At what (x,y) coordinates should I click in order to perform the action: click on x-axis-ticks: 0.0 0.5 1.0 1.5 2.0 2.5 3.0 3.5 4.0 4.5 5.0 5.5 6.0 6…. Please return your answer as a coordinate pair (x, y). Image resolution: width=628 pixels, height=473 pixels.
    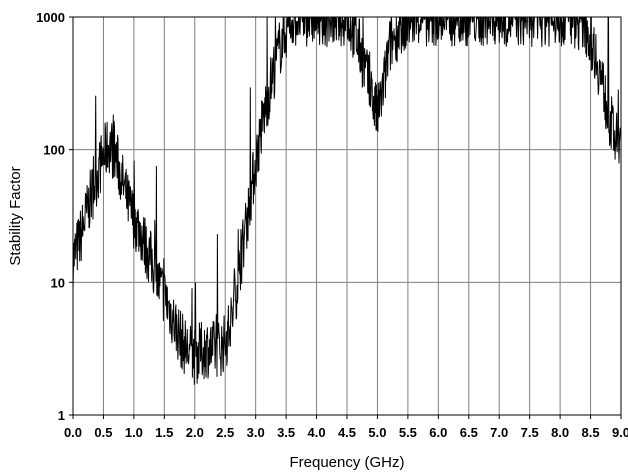
    Looking at the image, I should click on (346, 427).